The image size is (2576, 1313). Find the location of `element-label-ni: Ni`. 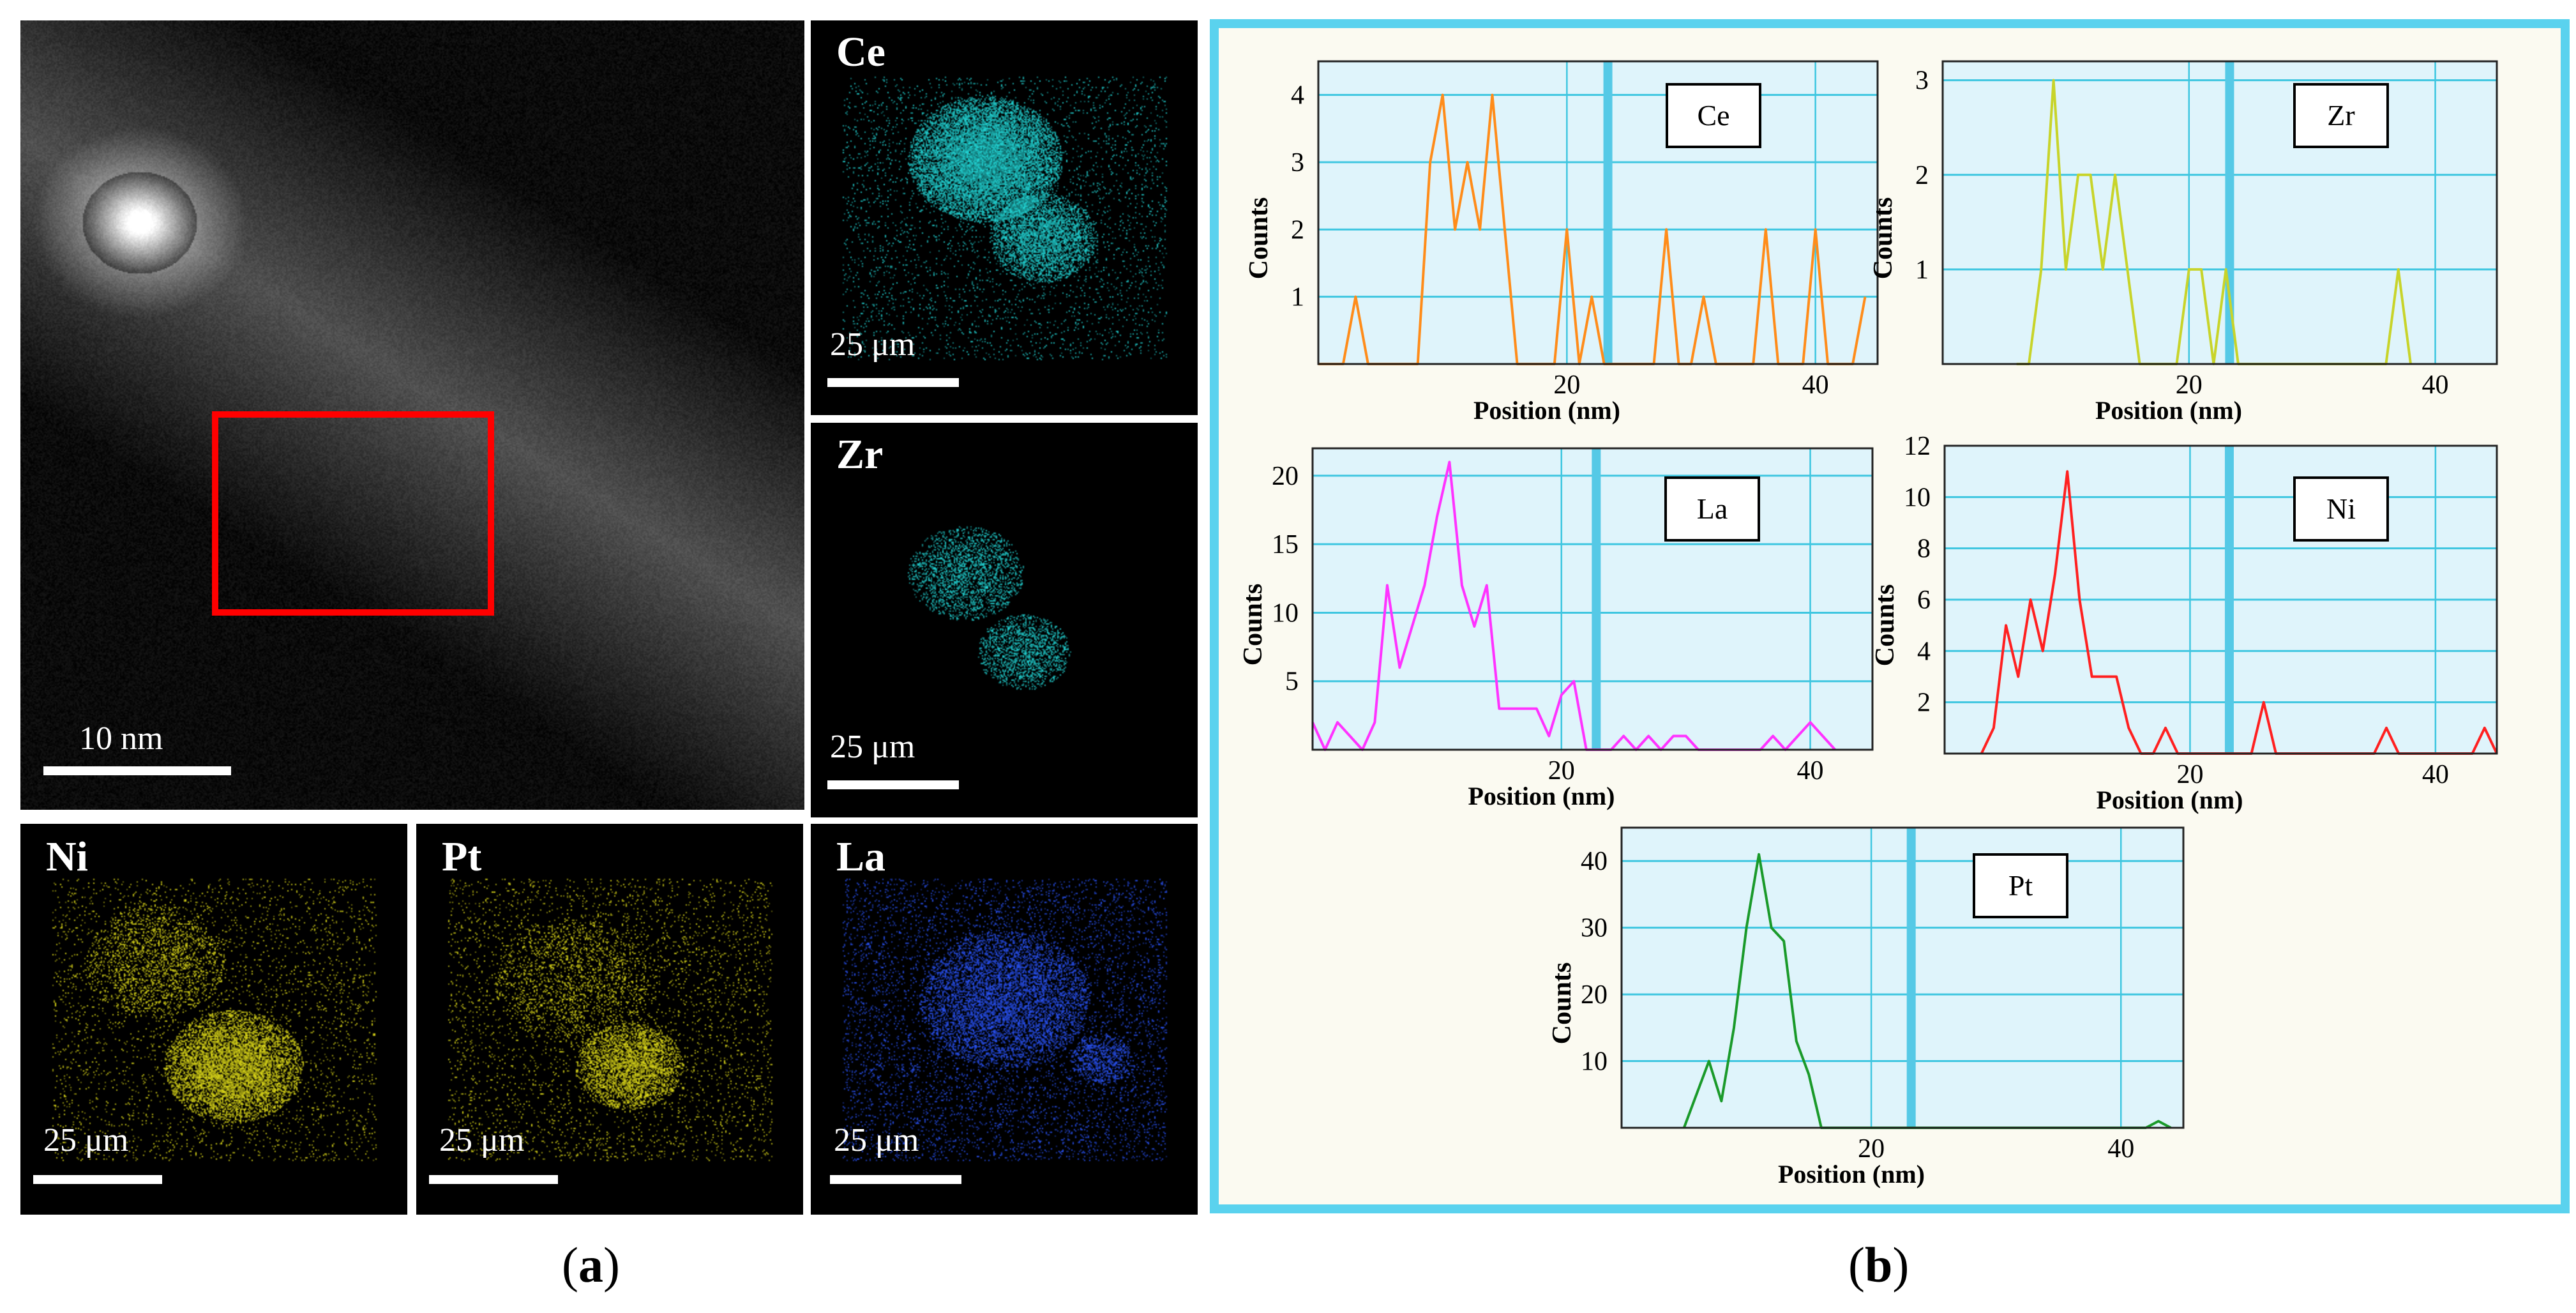

element-label-ni: Ni is located at coordinates (67, 856).